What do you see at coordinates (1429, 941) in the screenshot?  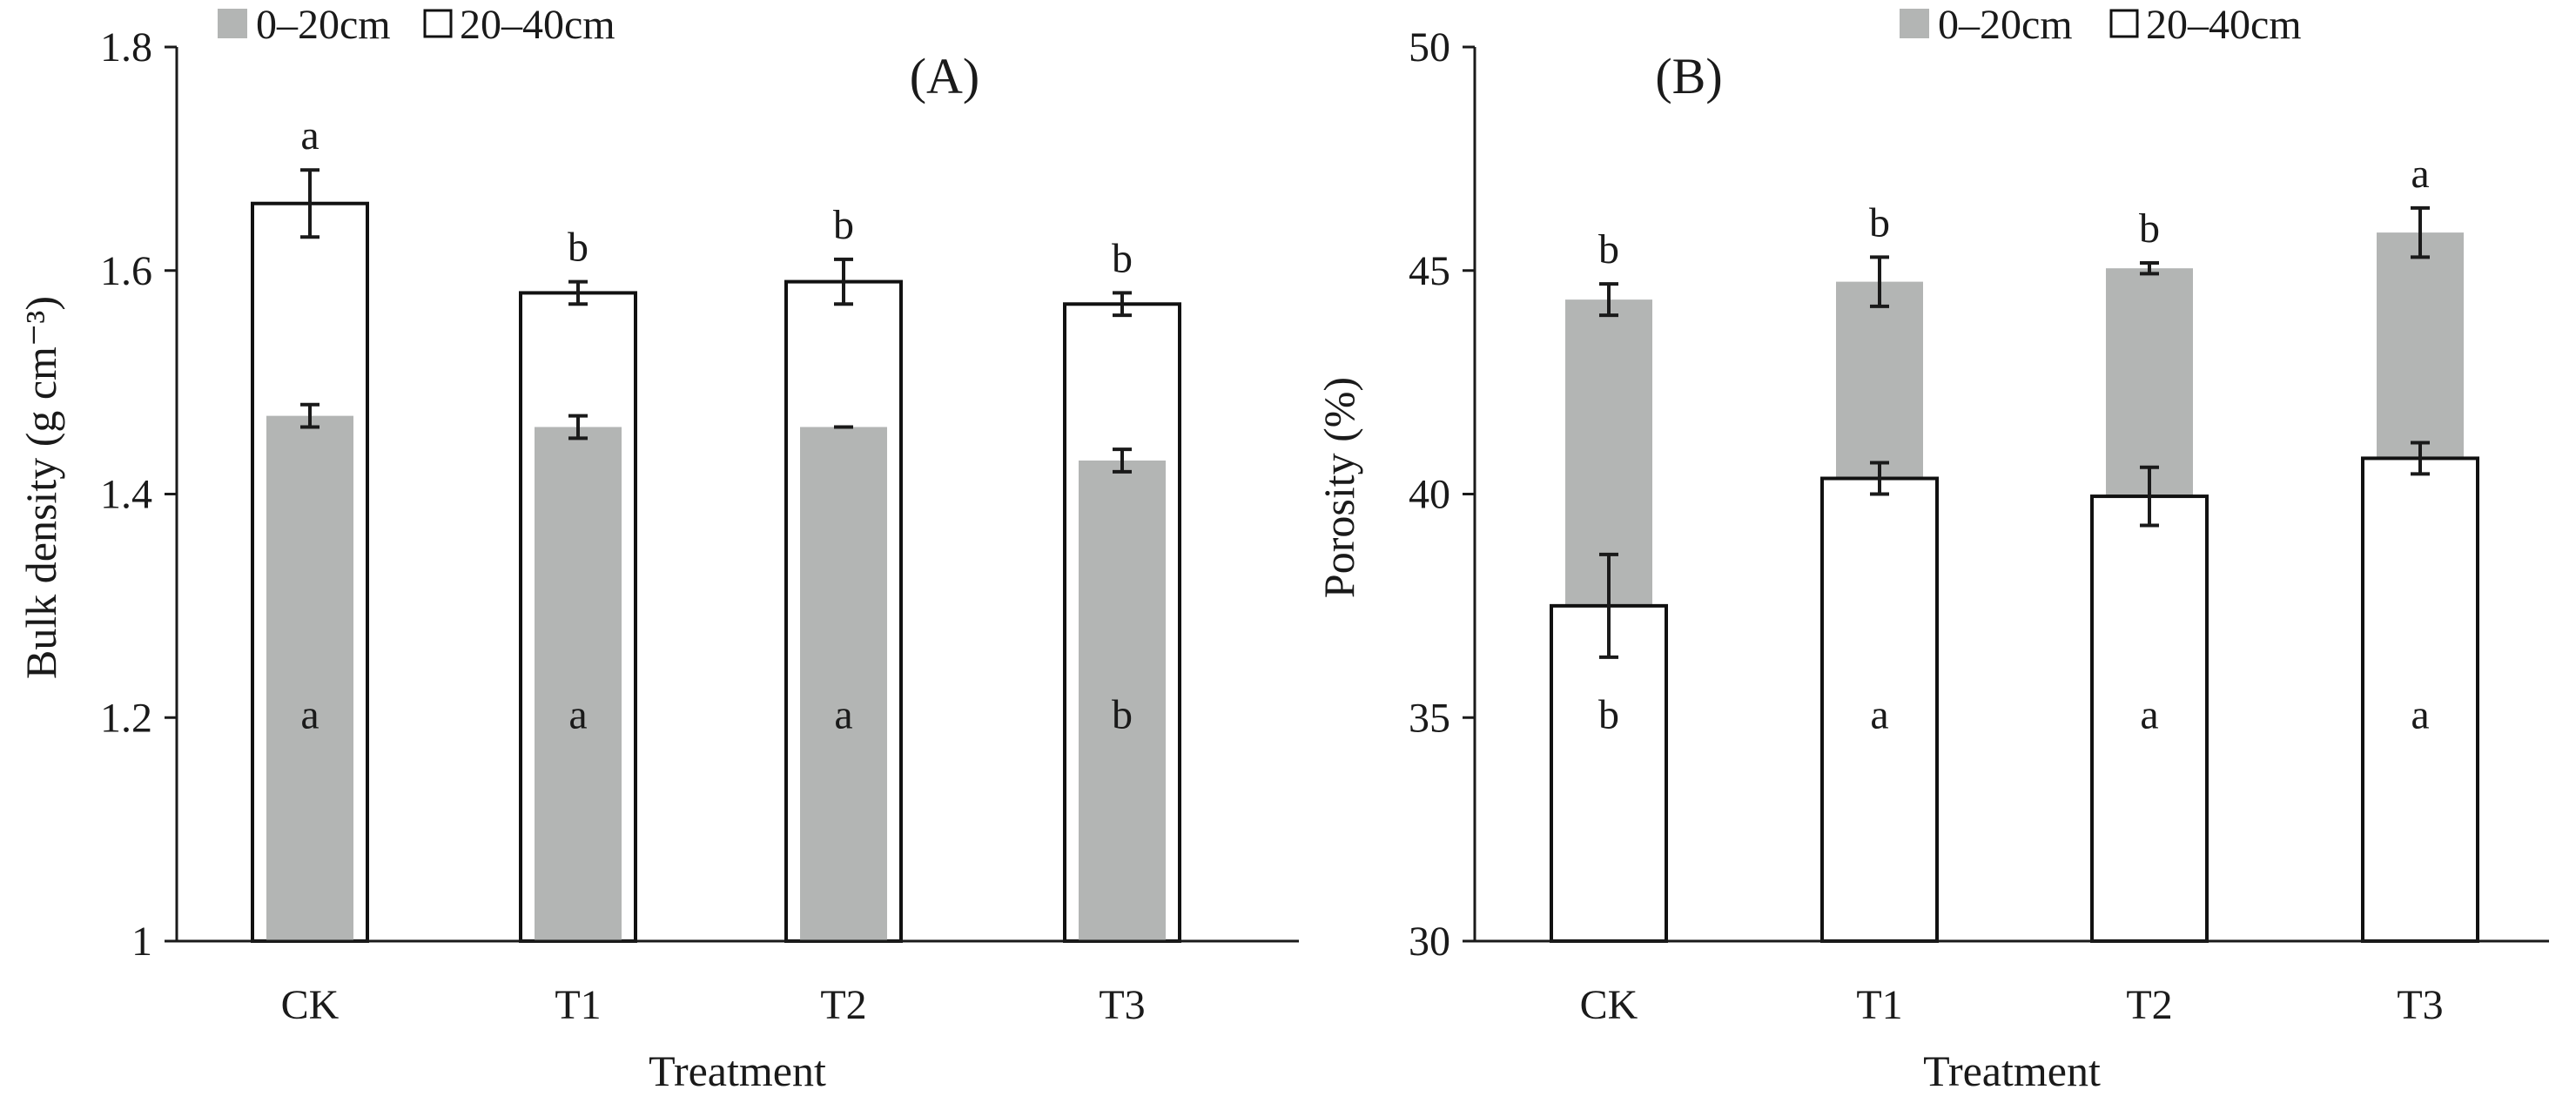 I see `y-tick-label: 30` at bounding box center [1429, 941].